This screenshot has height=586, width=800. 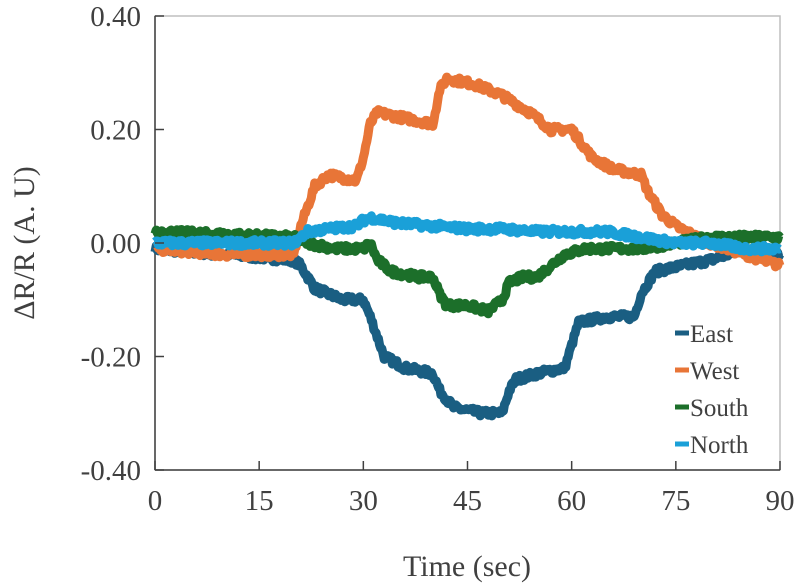 What do you see at coordinates (467, 501) in the screenshot?
I see `x-tick-label: 45` at bounding box center [467, 501].